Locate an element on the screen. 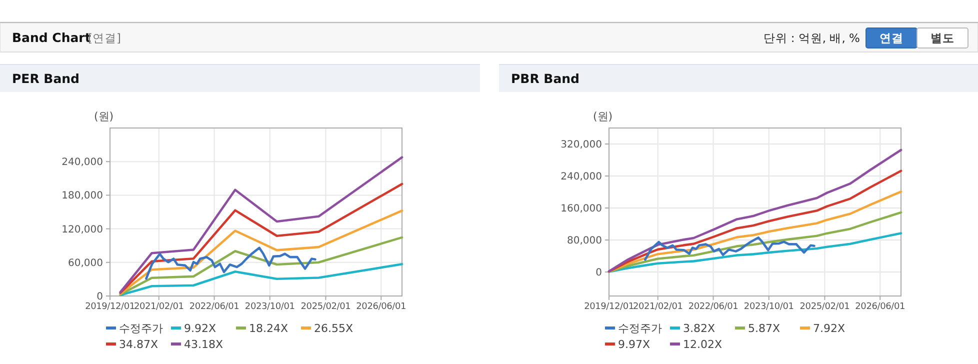 The width and height of the screenshot is (978, 364). y-tick-label: 120,000 is located at coordinates (82, 230).